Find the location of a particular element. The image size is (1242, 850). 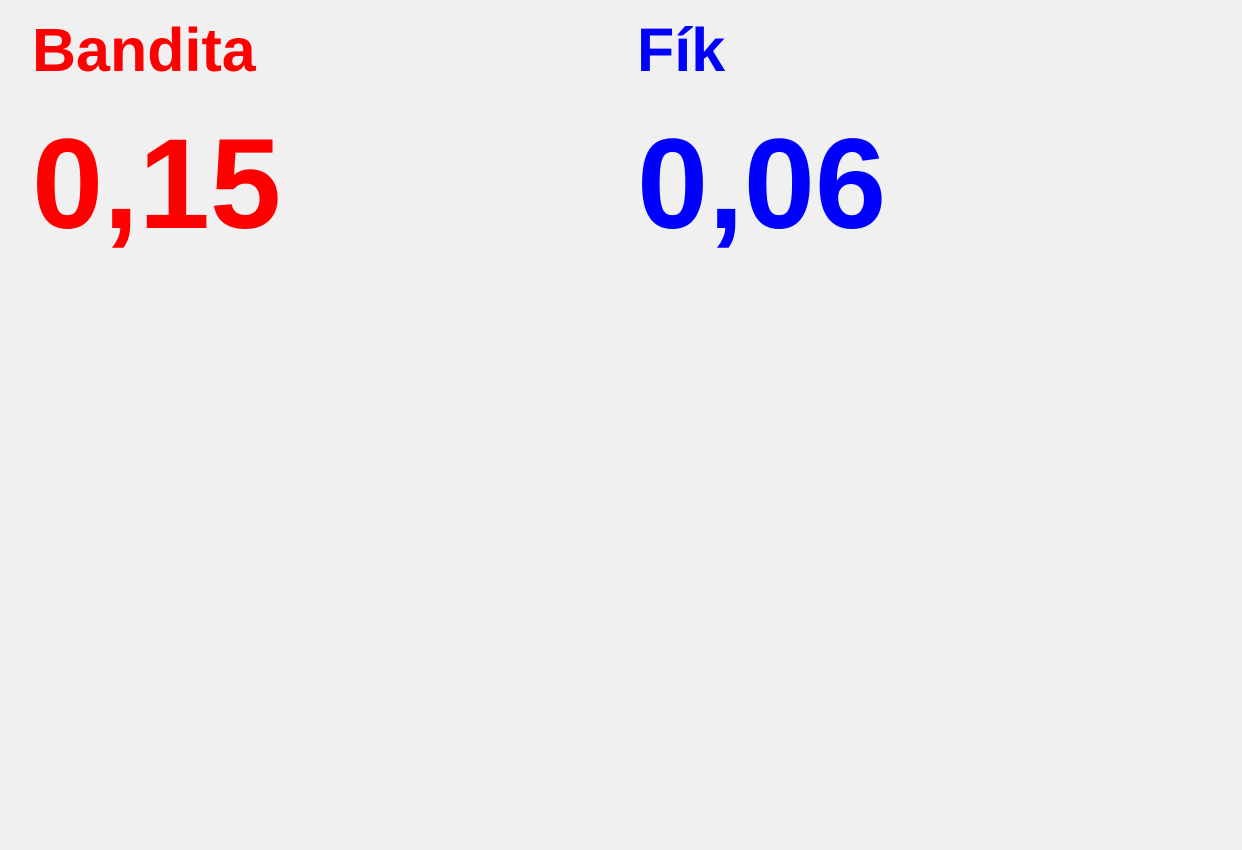

player-name: Bandita is located at coordinates (144, 50).